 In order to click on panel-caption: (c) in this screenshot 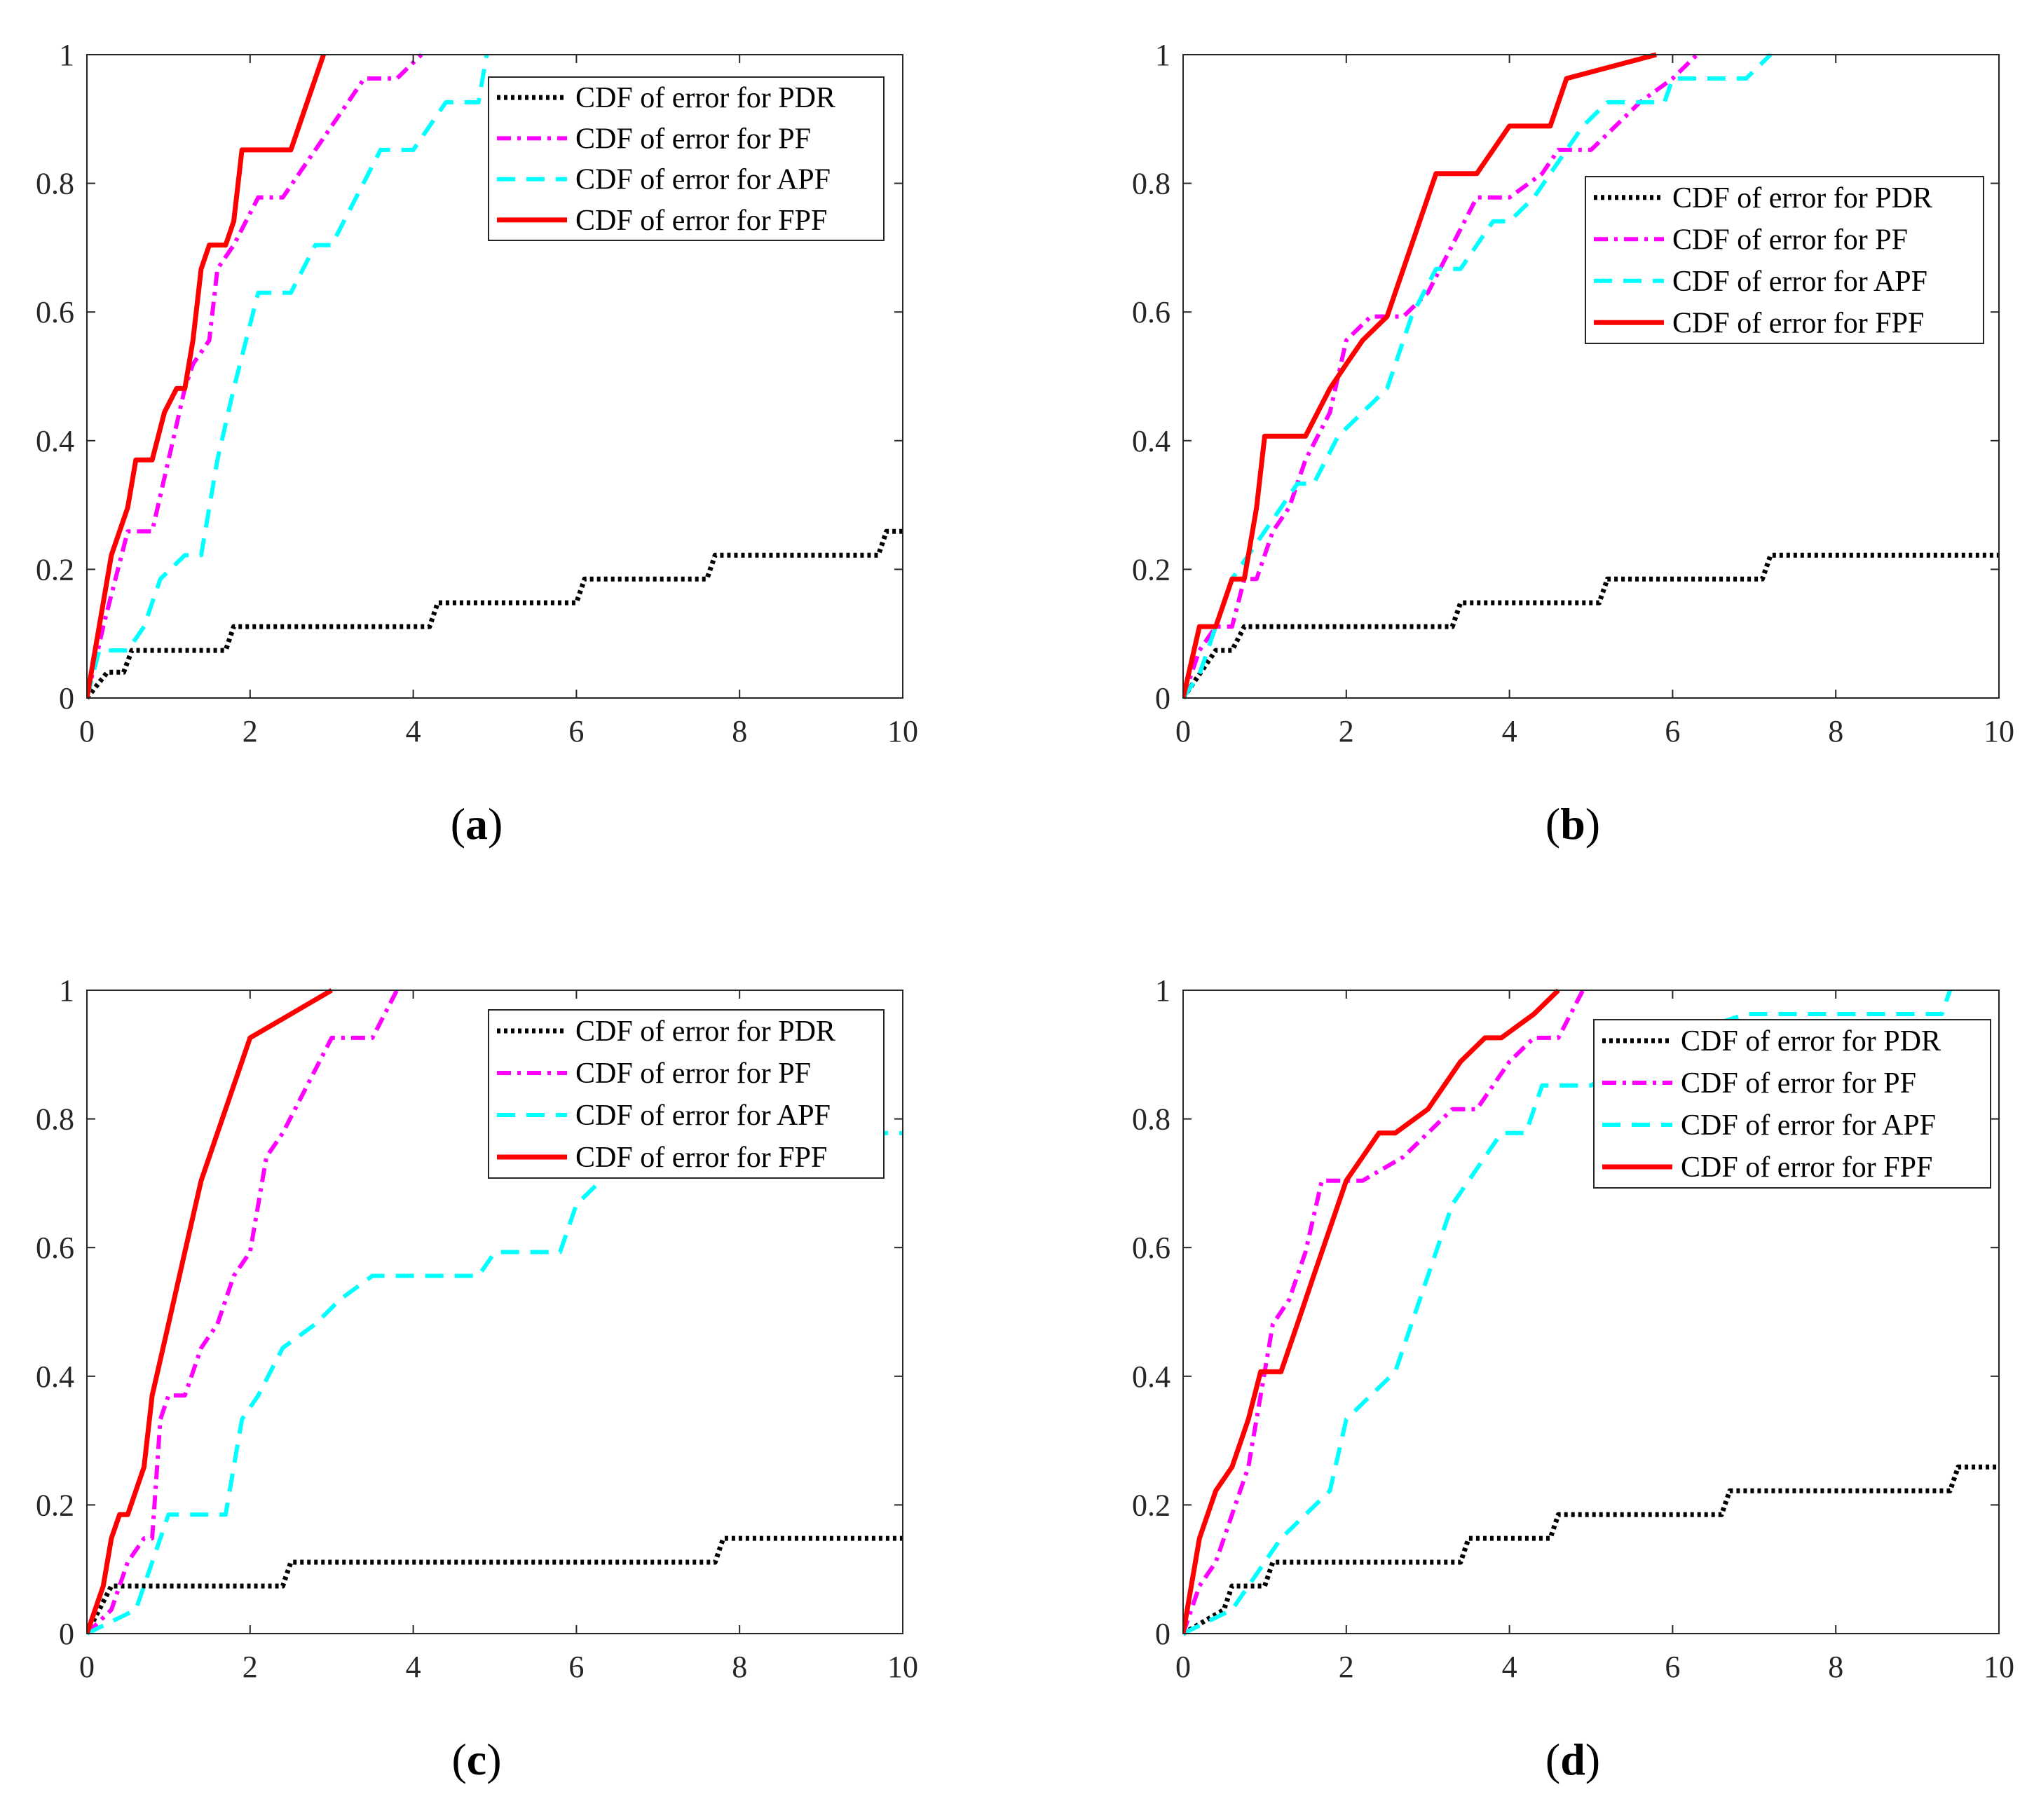, I will do `click(476, 1760)`.